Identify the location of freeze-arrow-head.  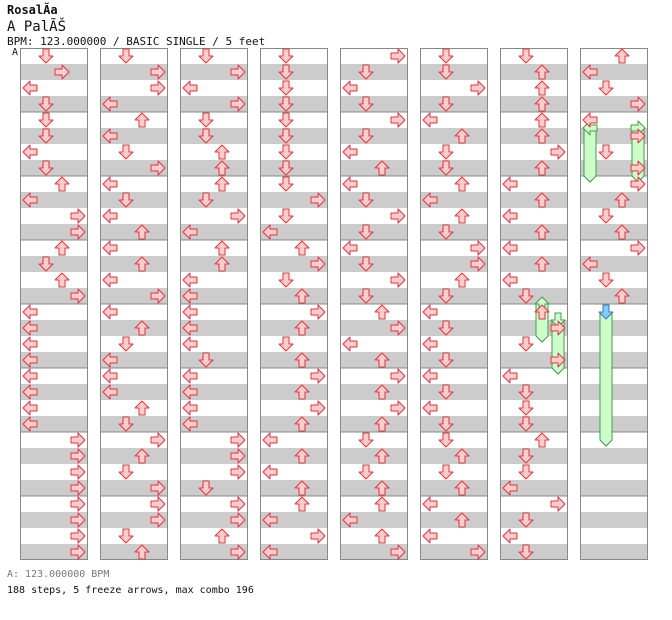
(606, 312).